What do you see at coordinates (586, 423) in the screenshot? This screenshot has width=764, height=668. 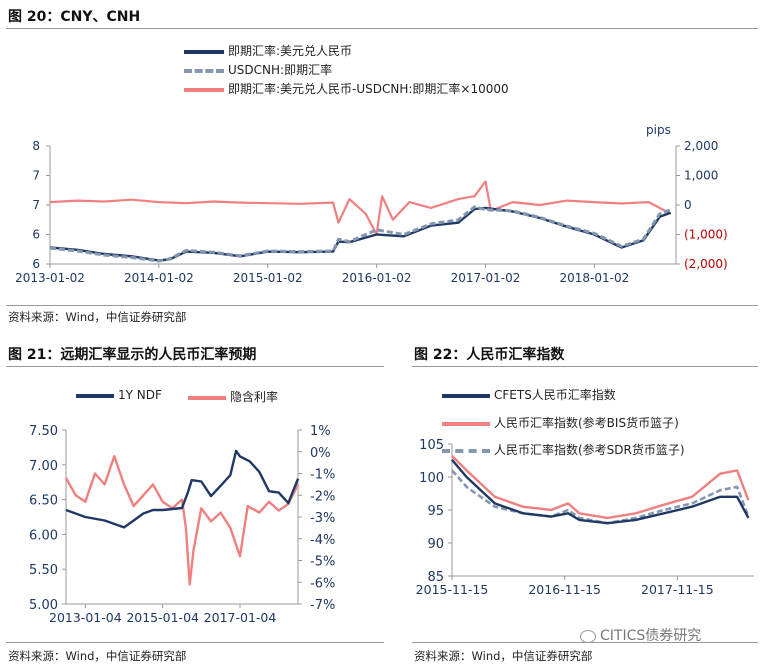 I see `legend-label: 人民币汇率指数(参考BIS货币篮子)` at bounding box center [586, 423].